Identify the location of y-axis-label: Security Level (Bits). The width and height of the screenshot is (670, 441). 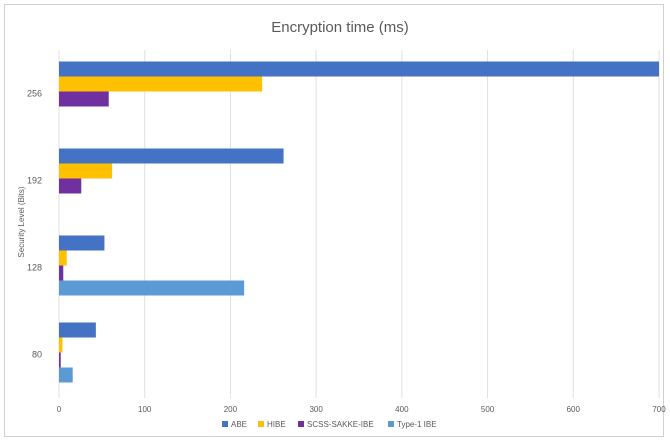
(21, 221).